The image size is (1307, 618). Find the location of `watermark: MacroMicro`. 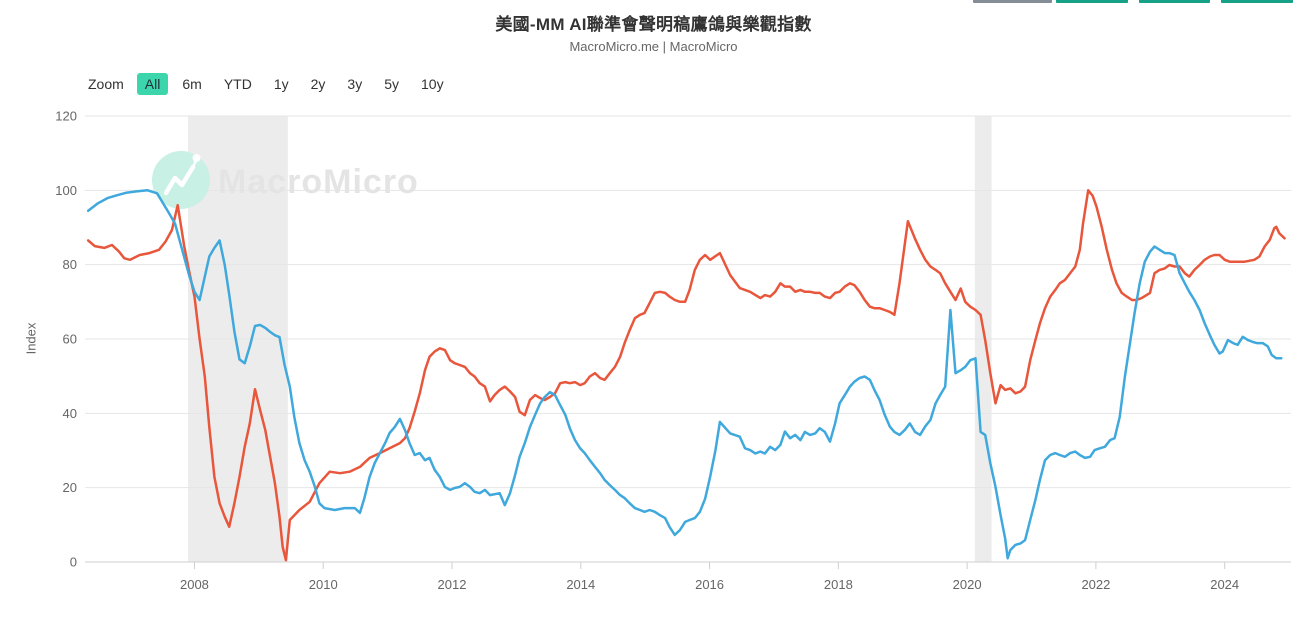

watermark: MacroMicro is located at coordinates (285, 180).